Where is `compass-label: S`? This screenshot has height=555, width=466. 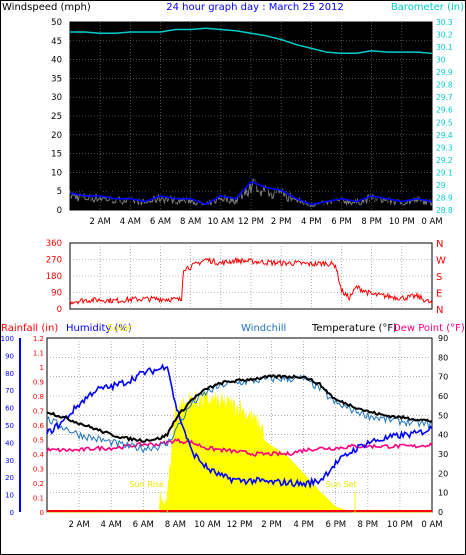
compass-label: S is located at coordinates (439, 277).